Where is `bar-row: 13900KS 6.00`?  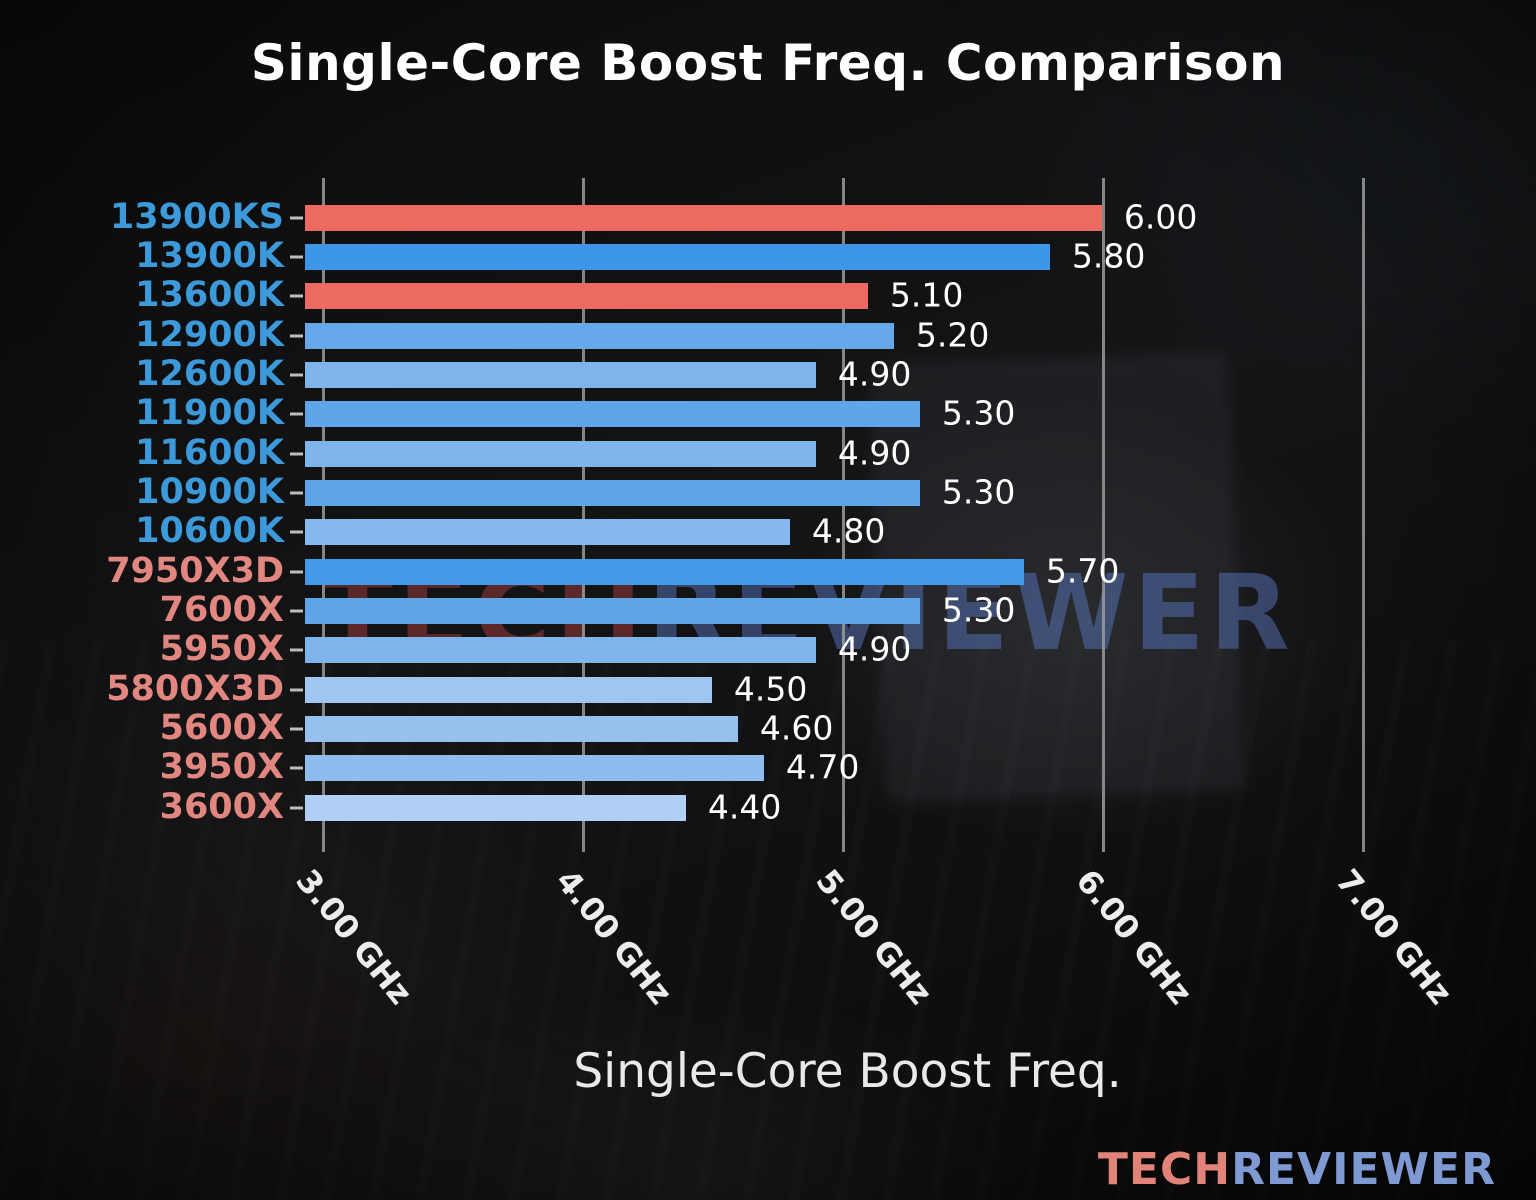 bar-row: 13900KS 6.00 is located at coordinates (768, 216).